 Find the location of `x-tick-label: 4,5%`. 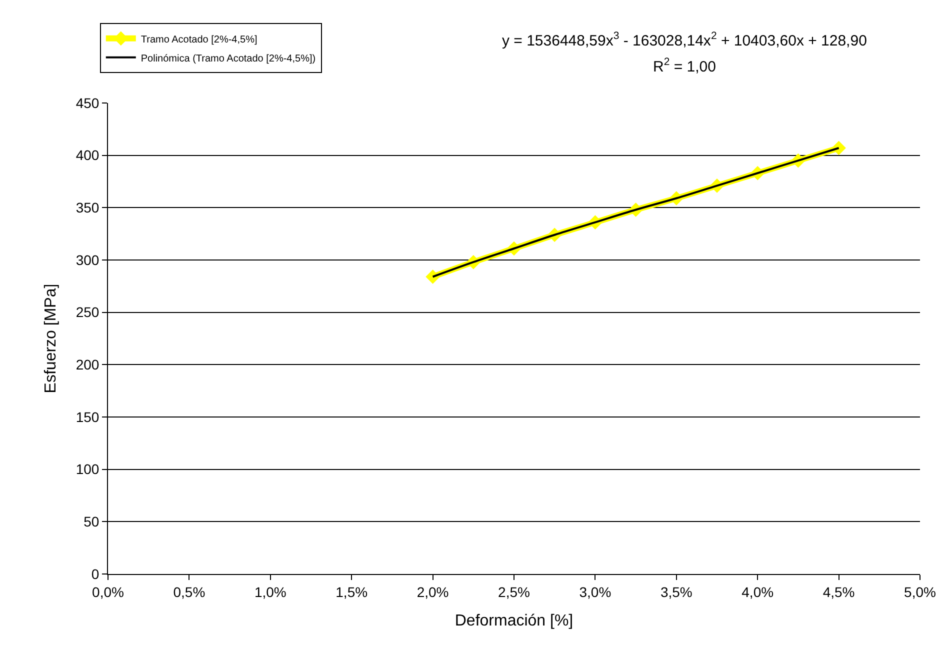

x-tick-label: 4,5% is located at coordinates (838, 592).